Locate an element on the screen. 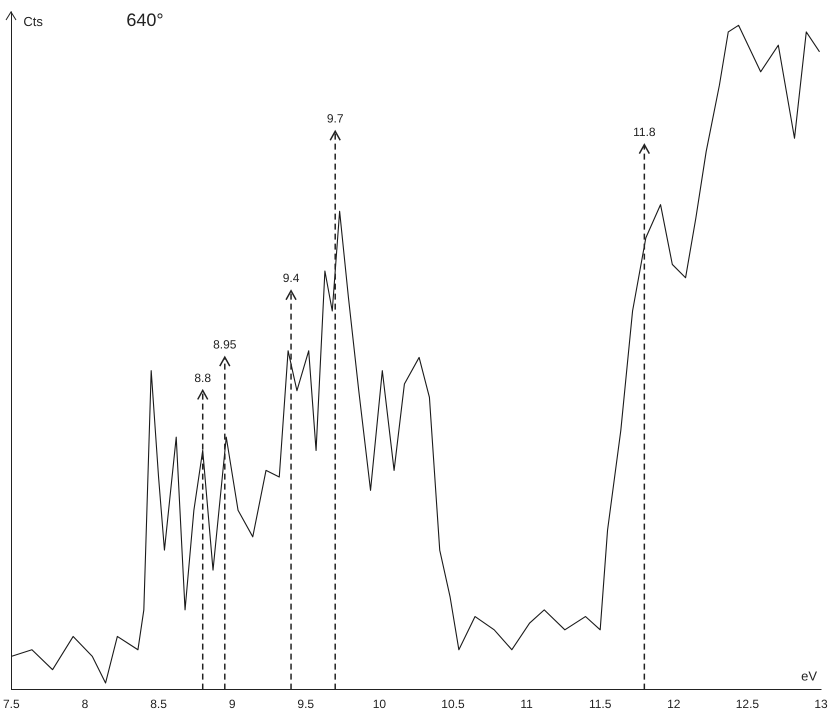 This screenshot has width=831, height=715. ref-line-label: 8.8 is located at coordinates (203, 377).